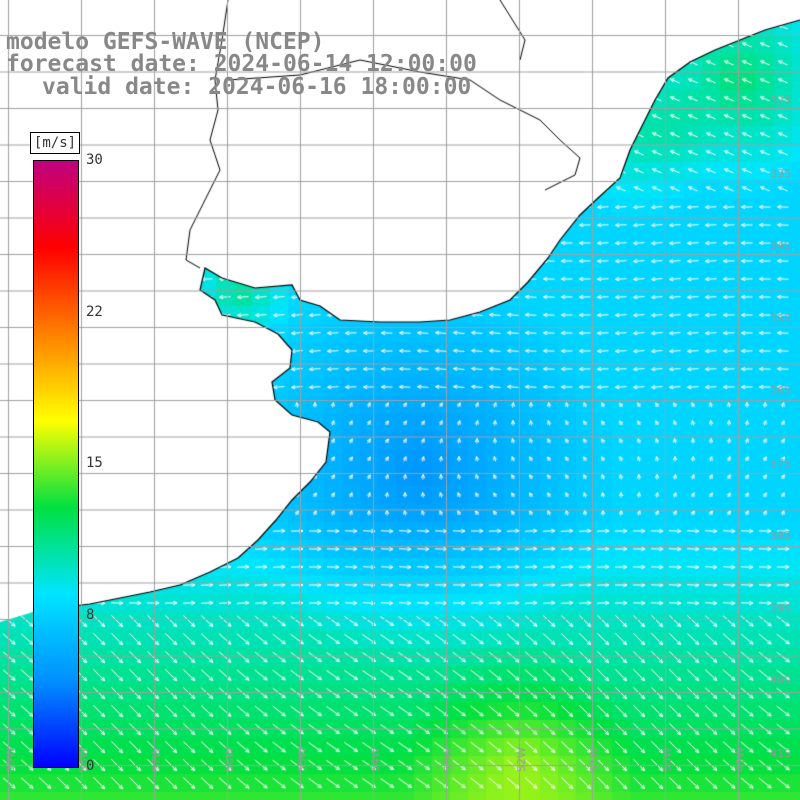 The height and width of the screenshot is (800, 800). What do you see at coordinates (94, 311) in the screenshot?
I see `colorbar-tick: 22` at bounding box center [94, 311].